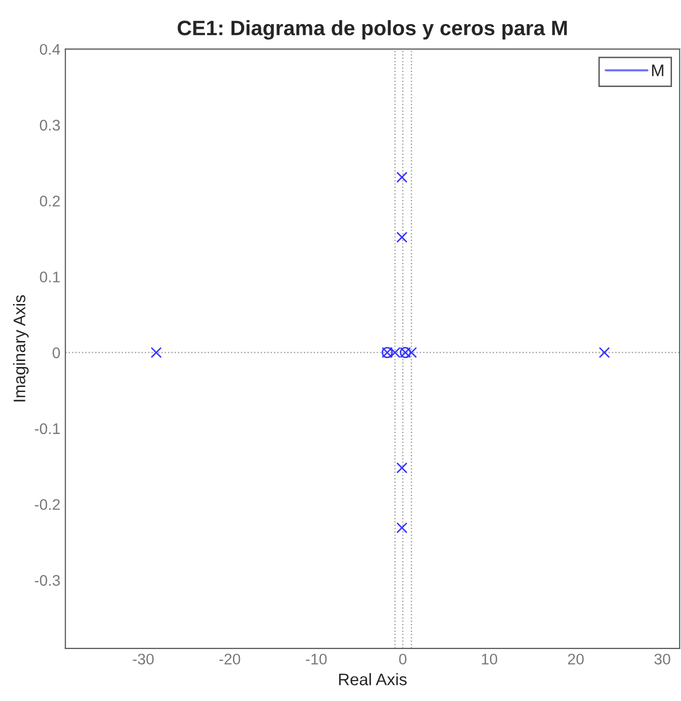 The height and width of the screenshot is (701, 681). Describe the element at coordinates (658, 70) in the screenshot. I see `legend-label: M` at that location.